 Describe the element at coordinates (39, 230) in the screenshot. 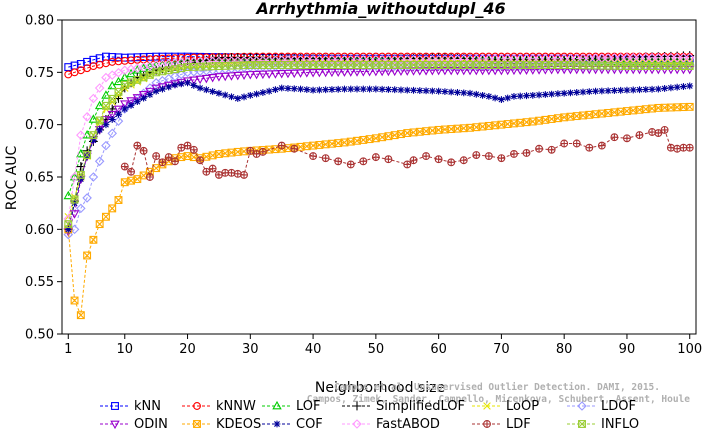

I see `y-tick-label: 0.60` at that location.